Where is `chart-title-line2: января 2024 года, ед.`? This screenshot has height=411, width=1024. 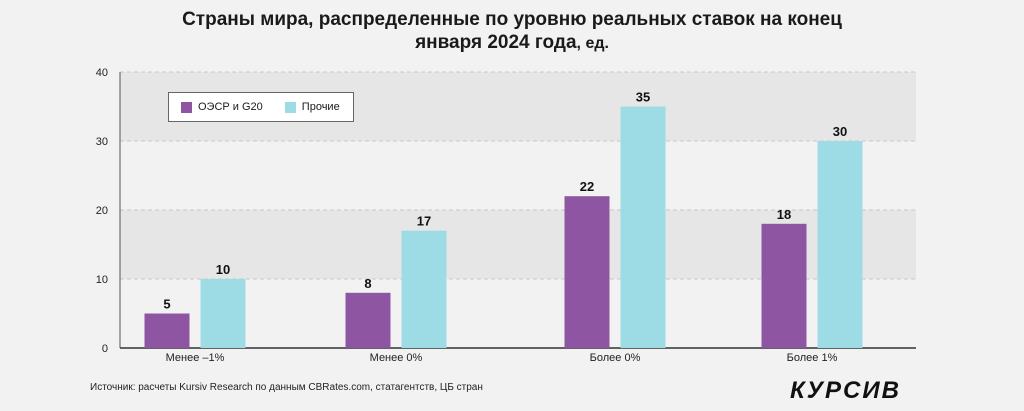
chart-title-line2: января 2024 года, ед. is located at coordinates (512, 43).